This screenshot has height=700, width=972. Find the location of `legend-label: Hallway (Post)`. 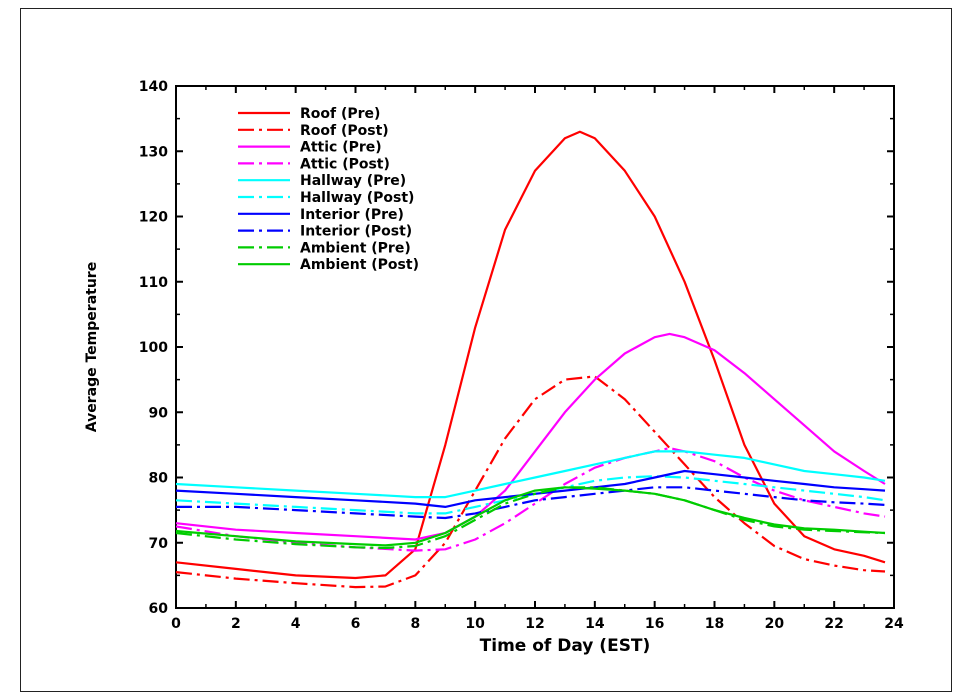

legend-label: Hallway (Post) is located at coordinates (357, 198).